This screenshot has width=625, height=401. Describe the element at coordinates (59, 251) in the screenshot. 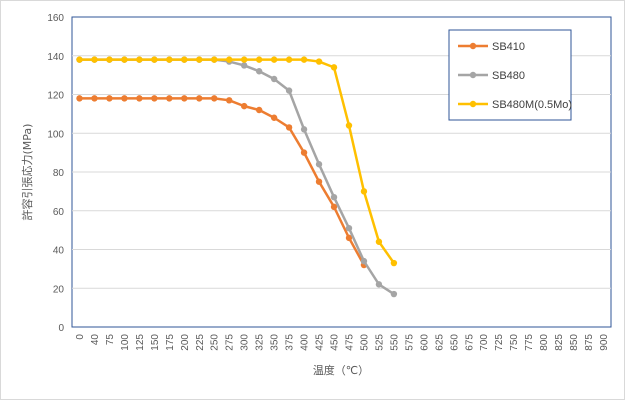

I see `y-tick-label: 40` at that location.